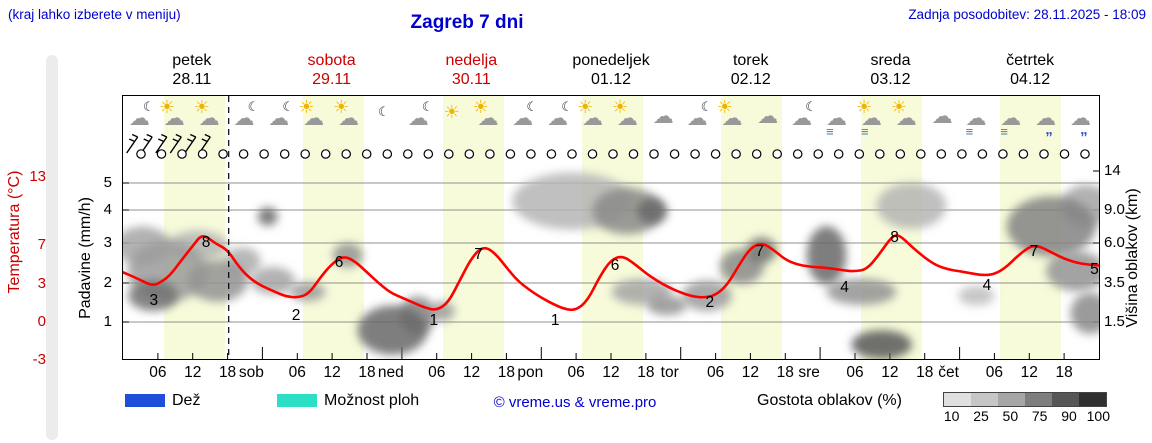 The image size is (1152, 443). I want to click on day-name: torek, so click(750, 60).